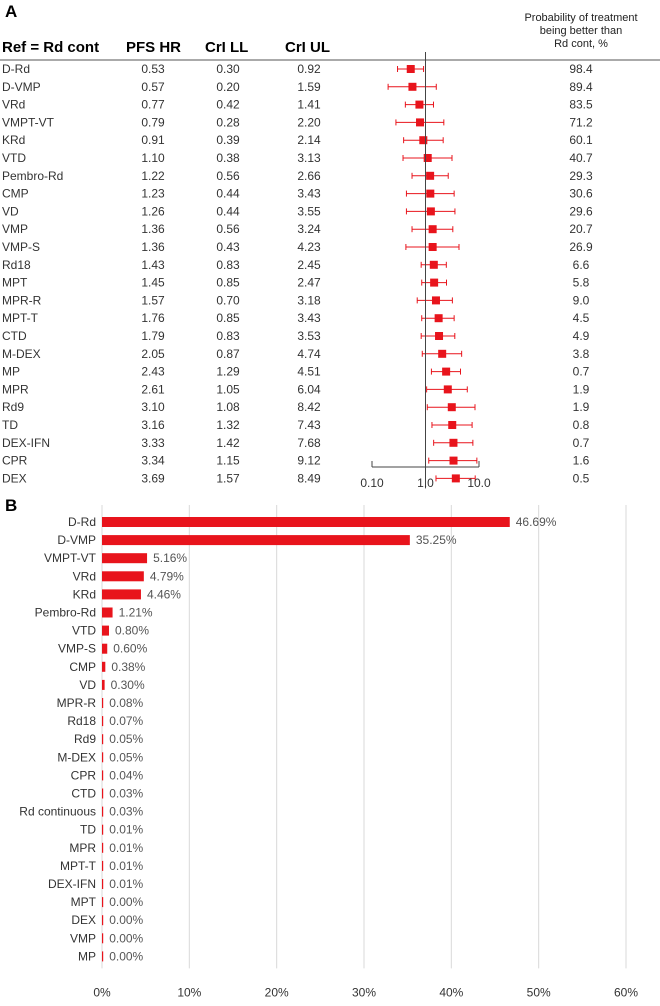  I want to click on forest-row: MPR 2.61 1.05 6.04 1.9, so click(296, 389).